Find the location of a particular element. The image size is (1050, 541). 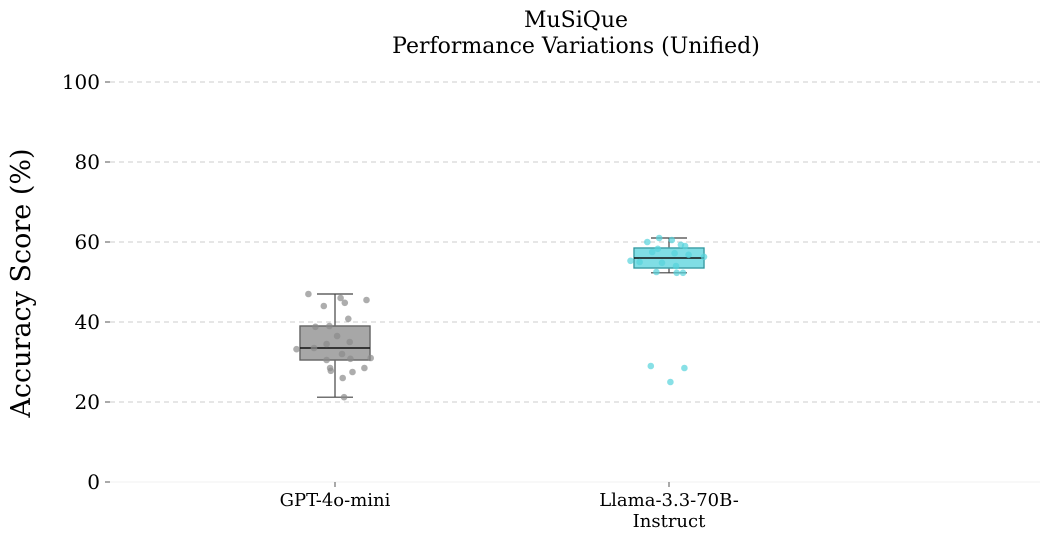

box-iqr is located at coordinates (335, 343).